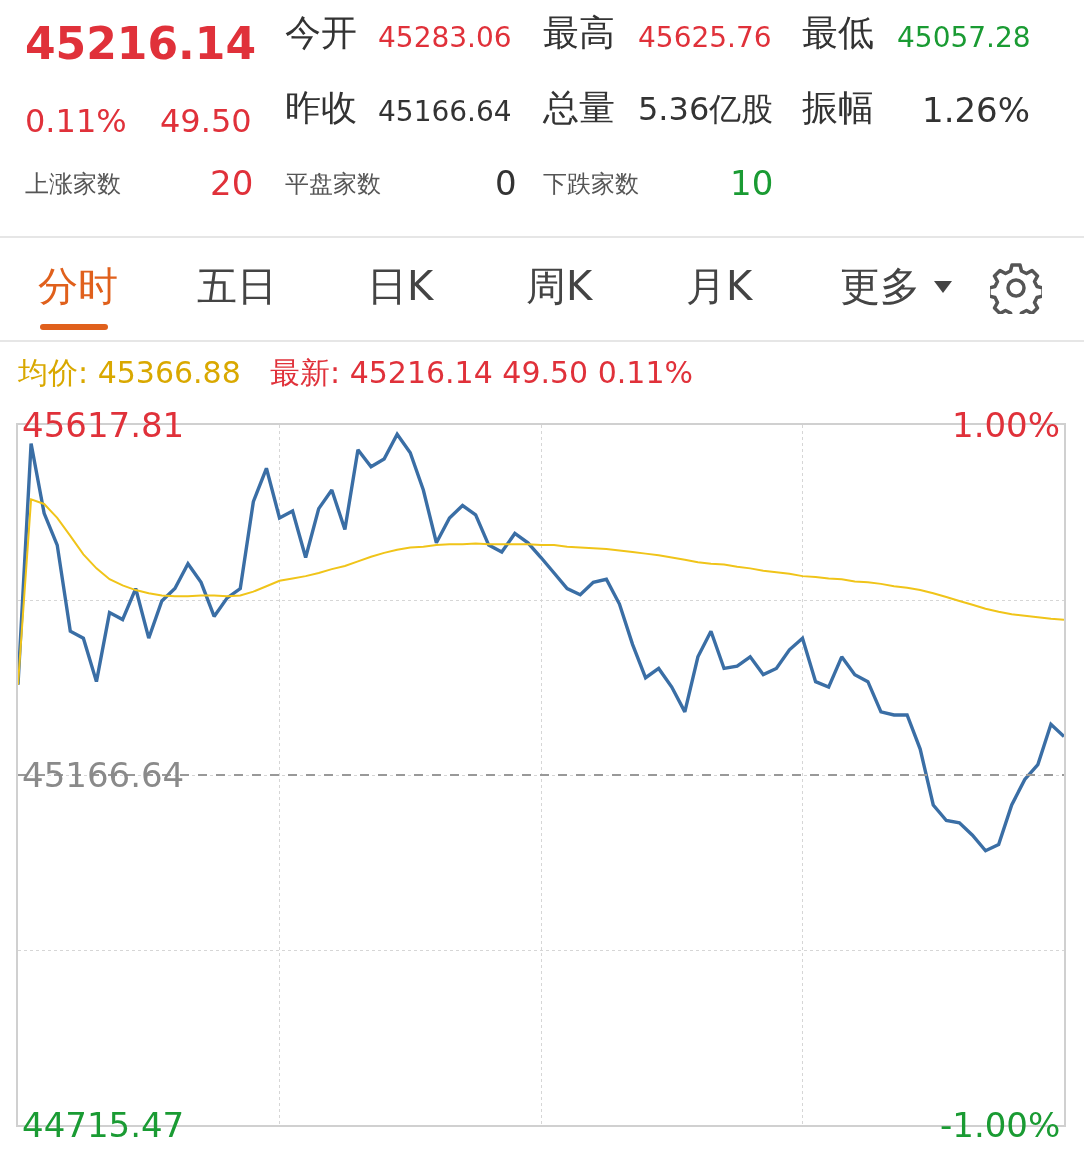 Image resolution: width=1084 pixels, height=1149 pixels. Describe the element at coordinates (103, 1125) in the screenshot. I see `y-tick-label: 44715.47` at that location.